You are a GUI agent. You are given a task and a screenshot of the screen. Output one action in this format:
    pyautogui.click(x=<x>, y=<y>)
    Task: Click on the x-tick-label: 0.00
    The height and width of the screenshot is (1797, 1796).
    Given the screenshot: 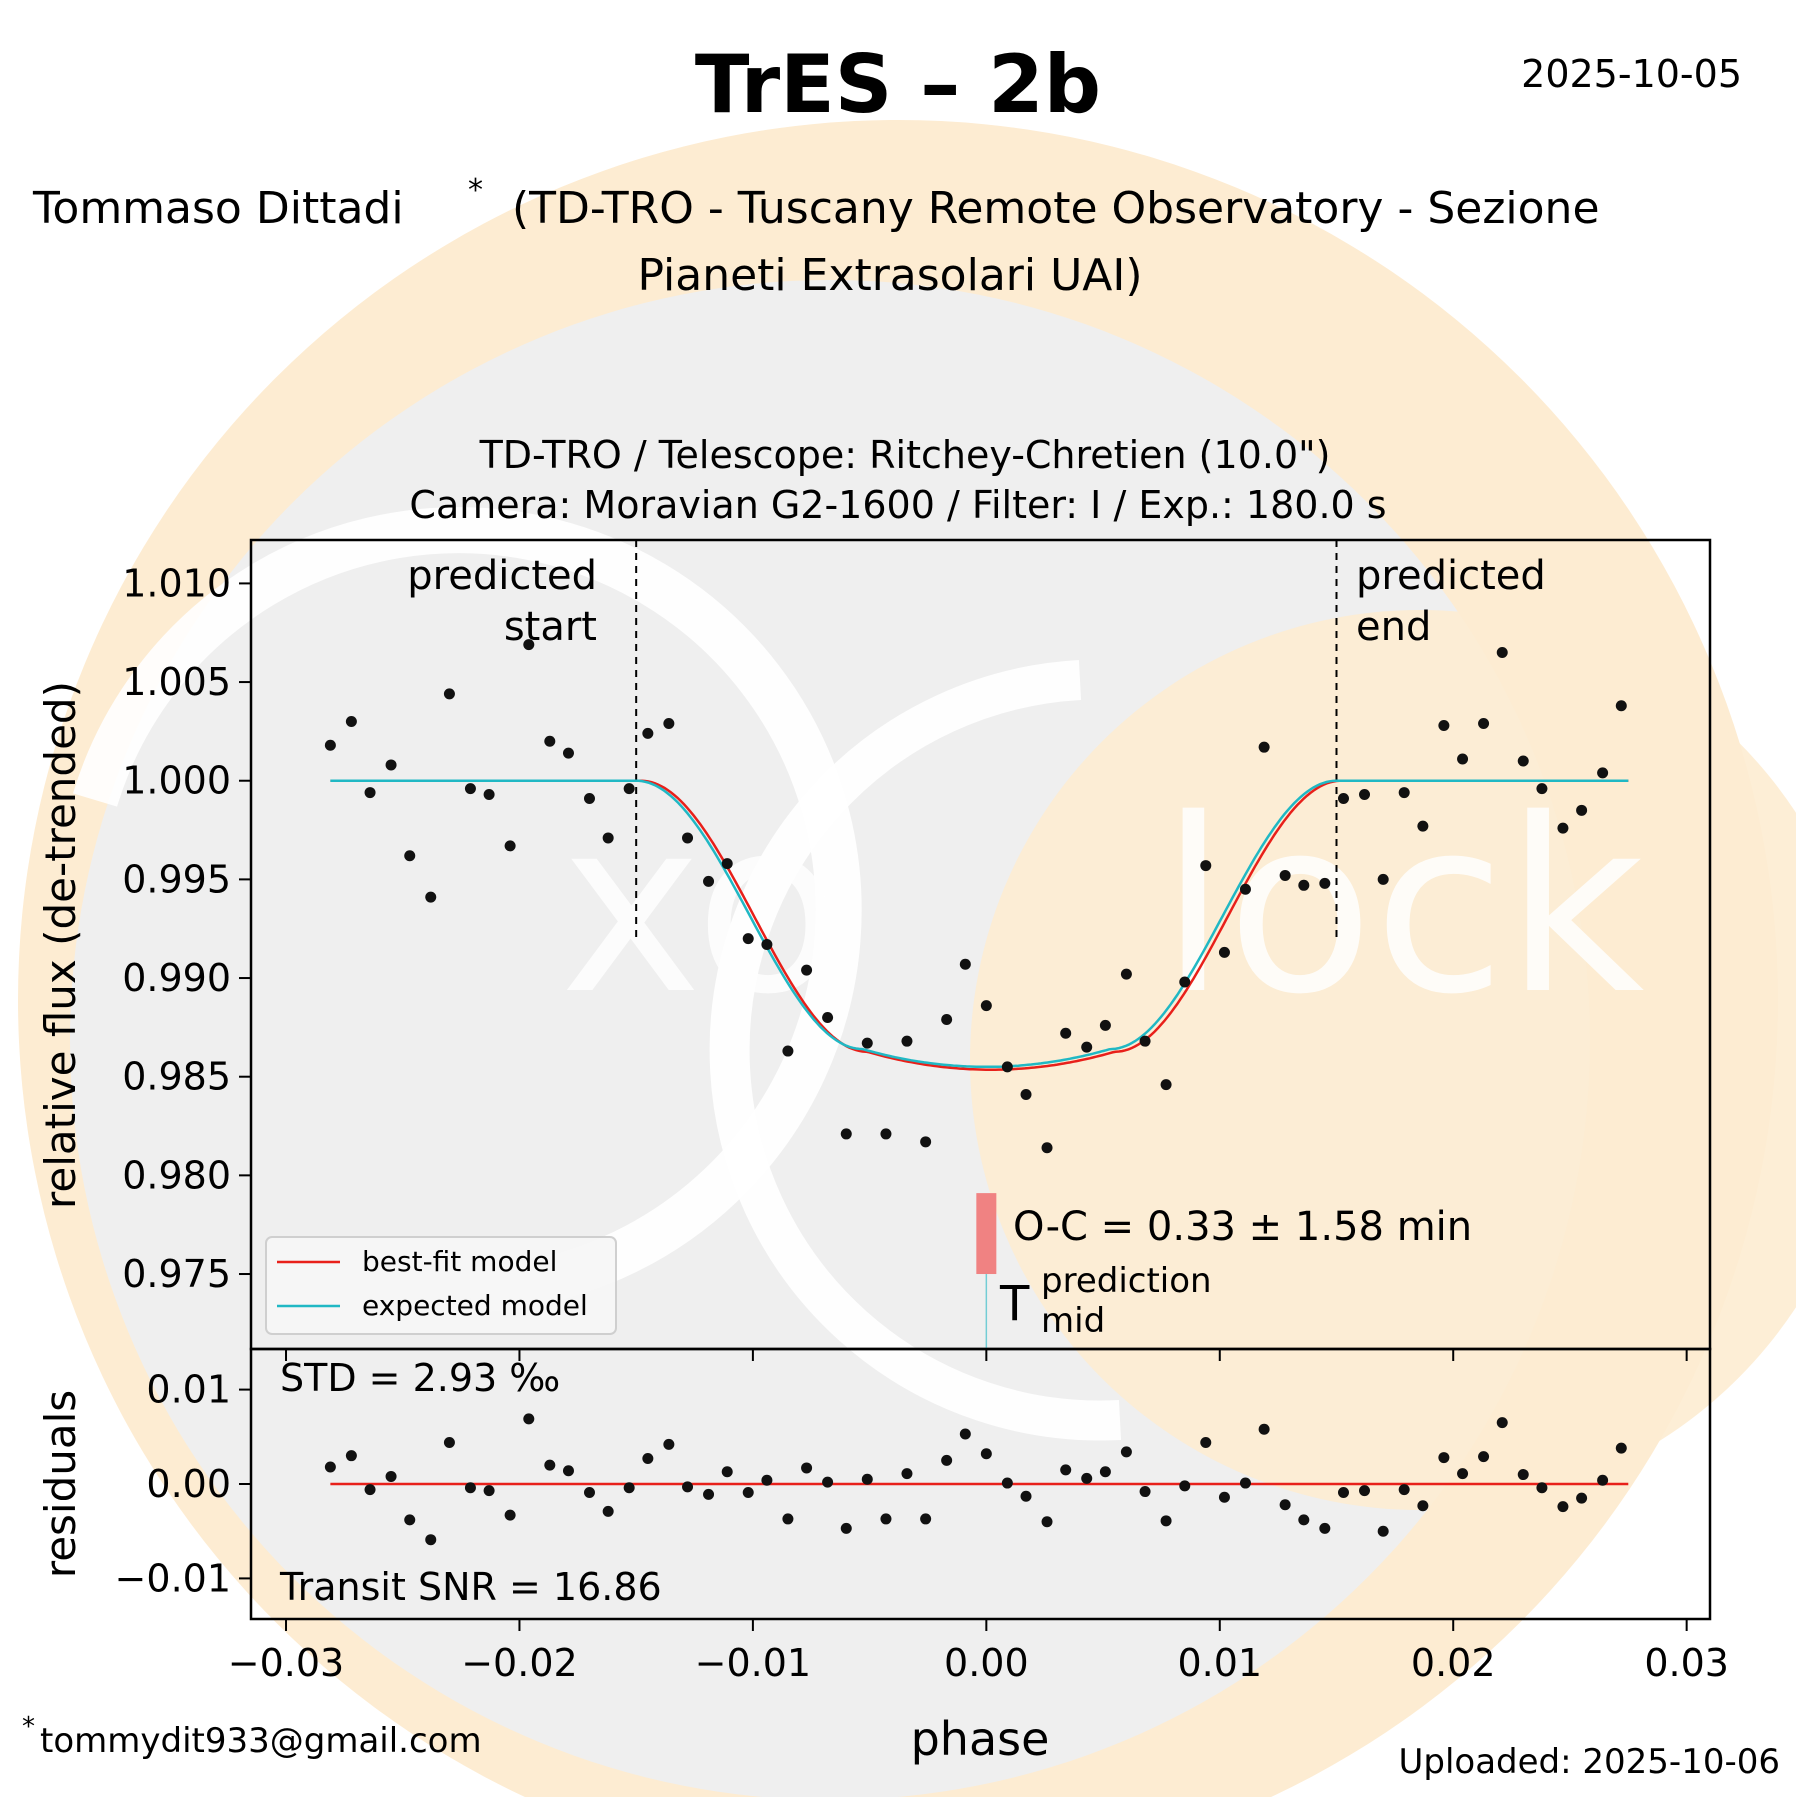 What is the action you would take?
    pyautogui.click(x=986, y=1663)
    